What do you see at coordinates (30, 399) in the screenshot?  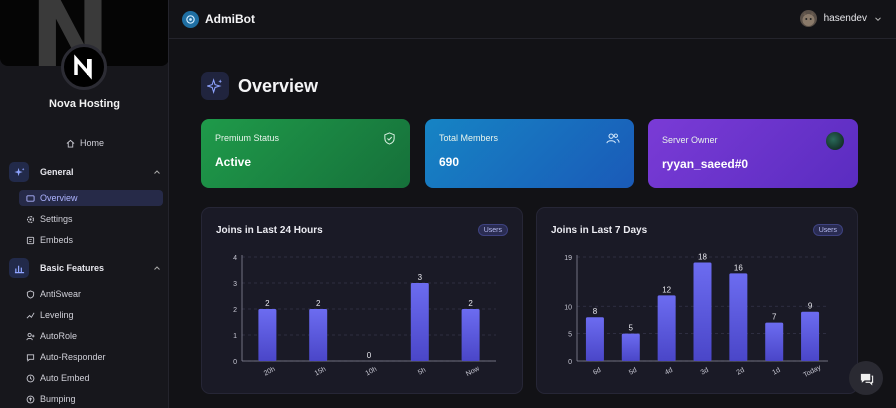 I see `bump-icon` at bounding box center [30, 399].